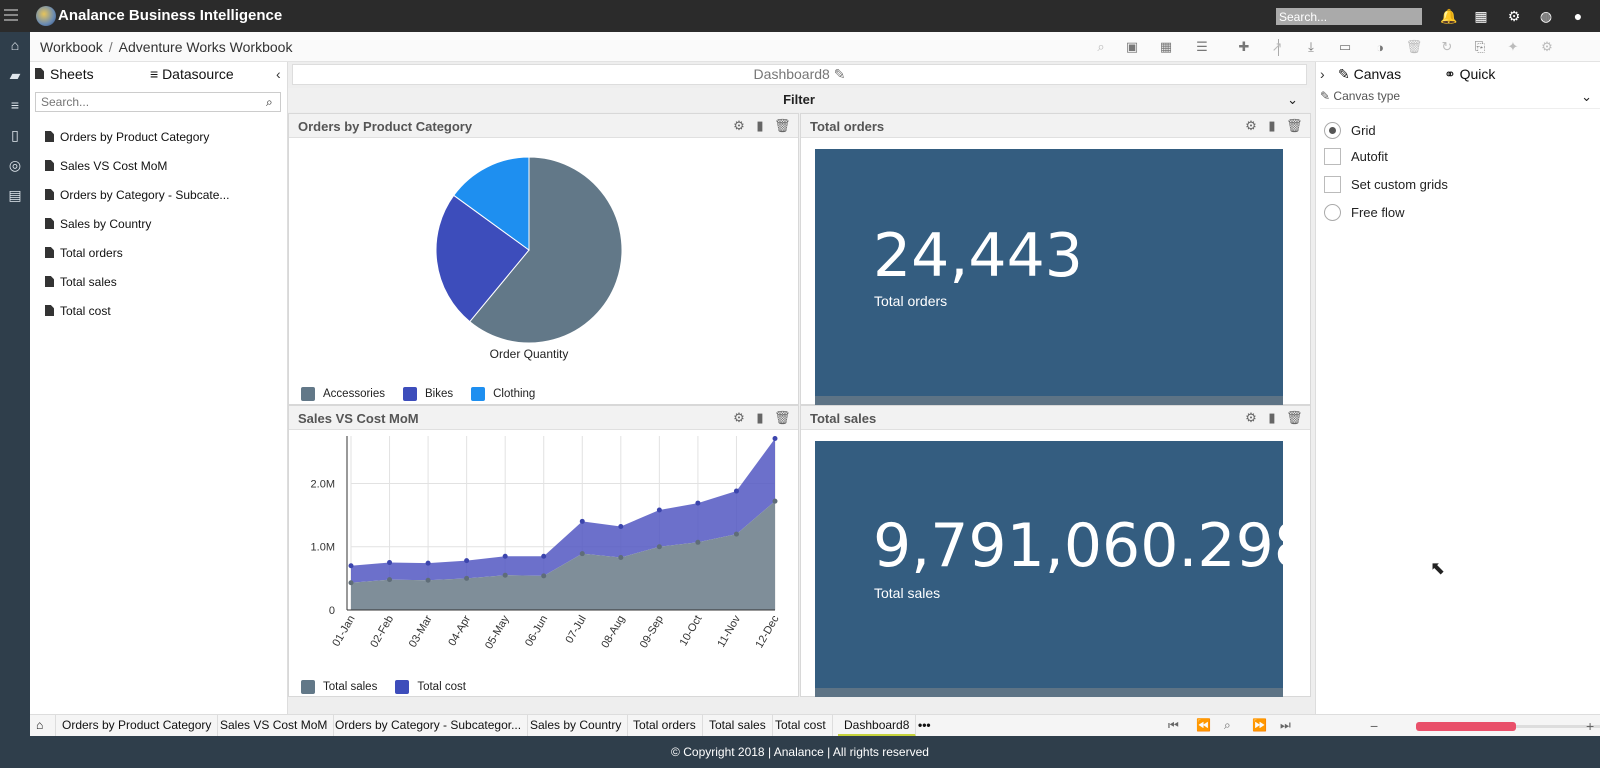 This screenshot has height=768, width=1600. I want to click on legend-item: Total sales, so click(339, 687).